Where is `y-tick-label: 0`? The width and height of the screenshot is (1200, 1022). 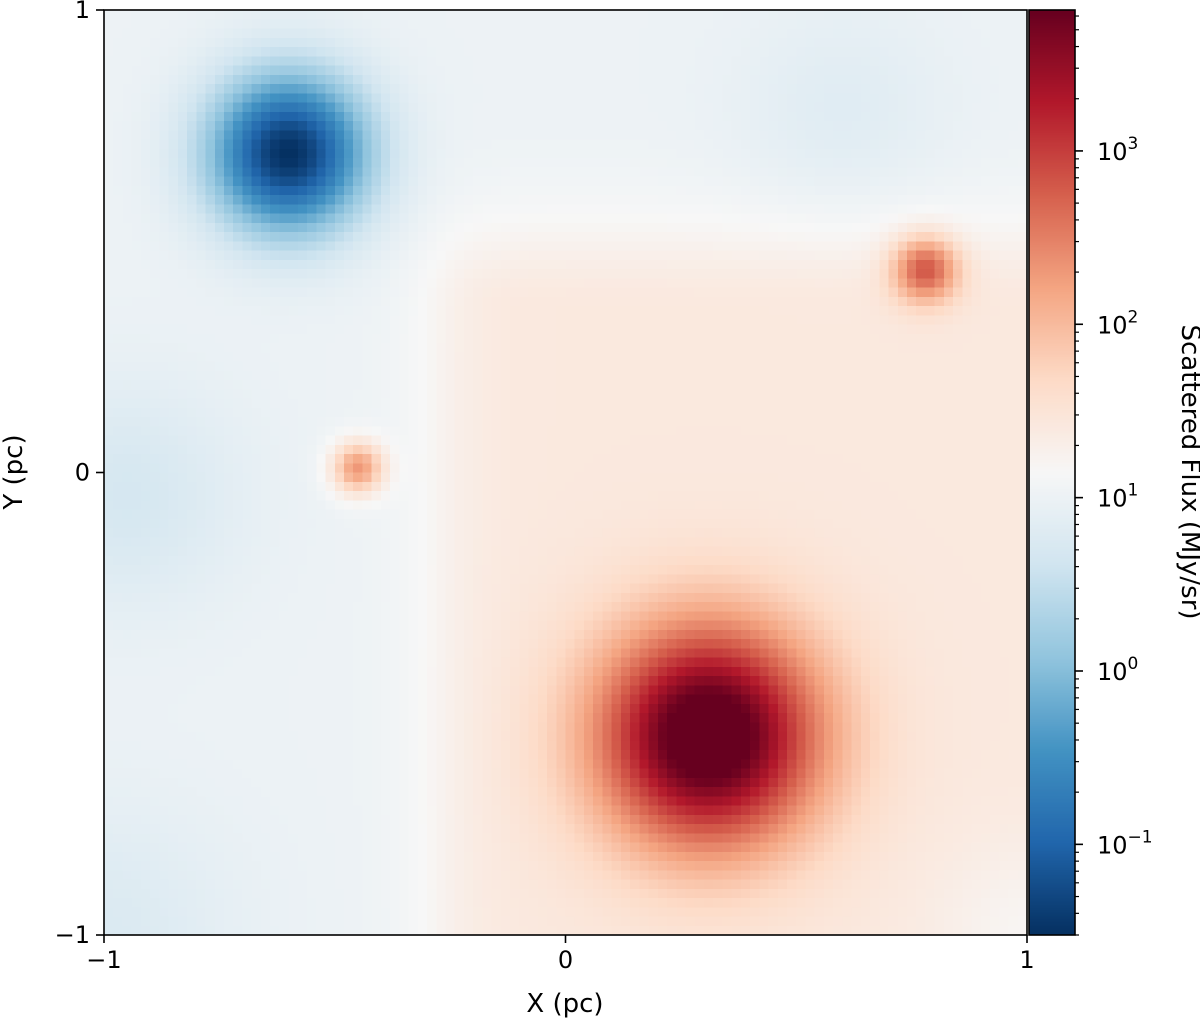 y-tick-label: 0 is located at coordinates (82, 473).